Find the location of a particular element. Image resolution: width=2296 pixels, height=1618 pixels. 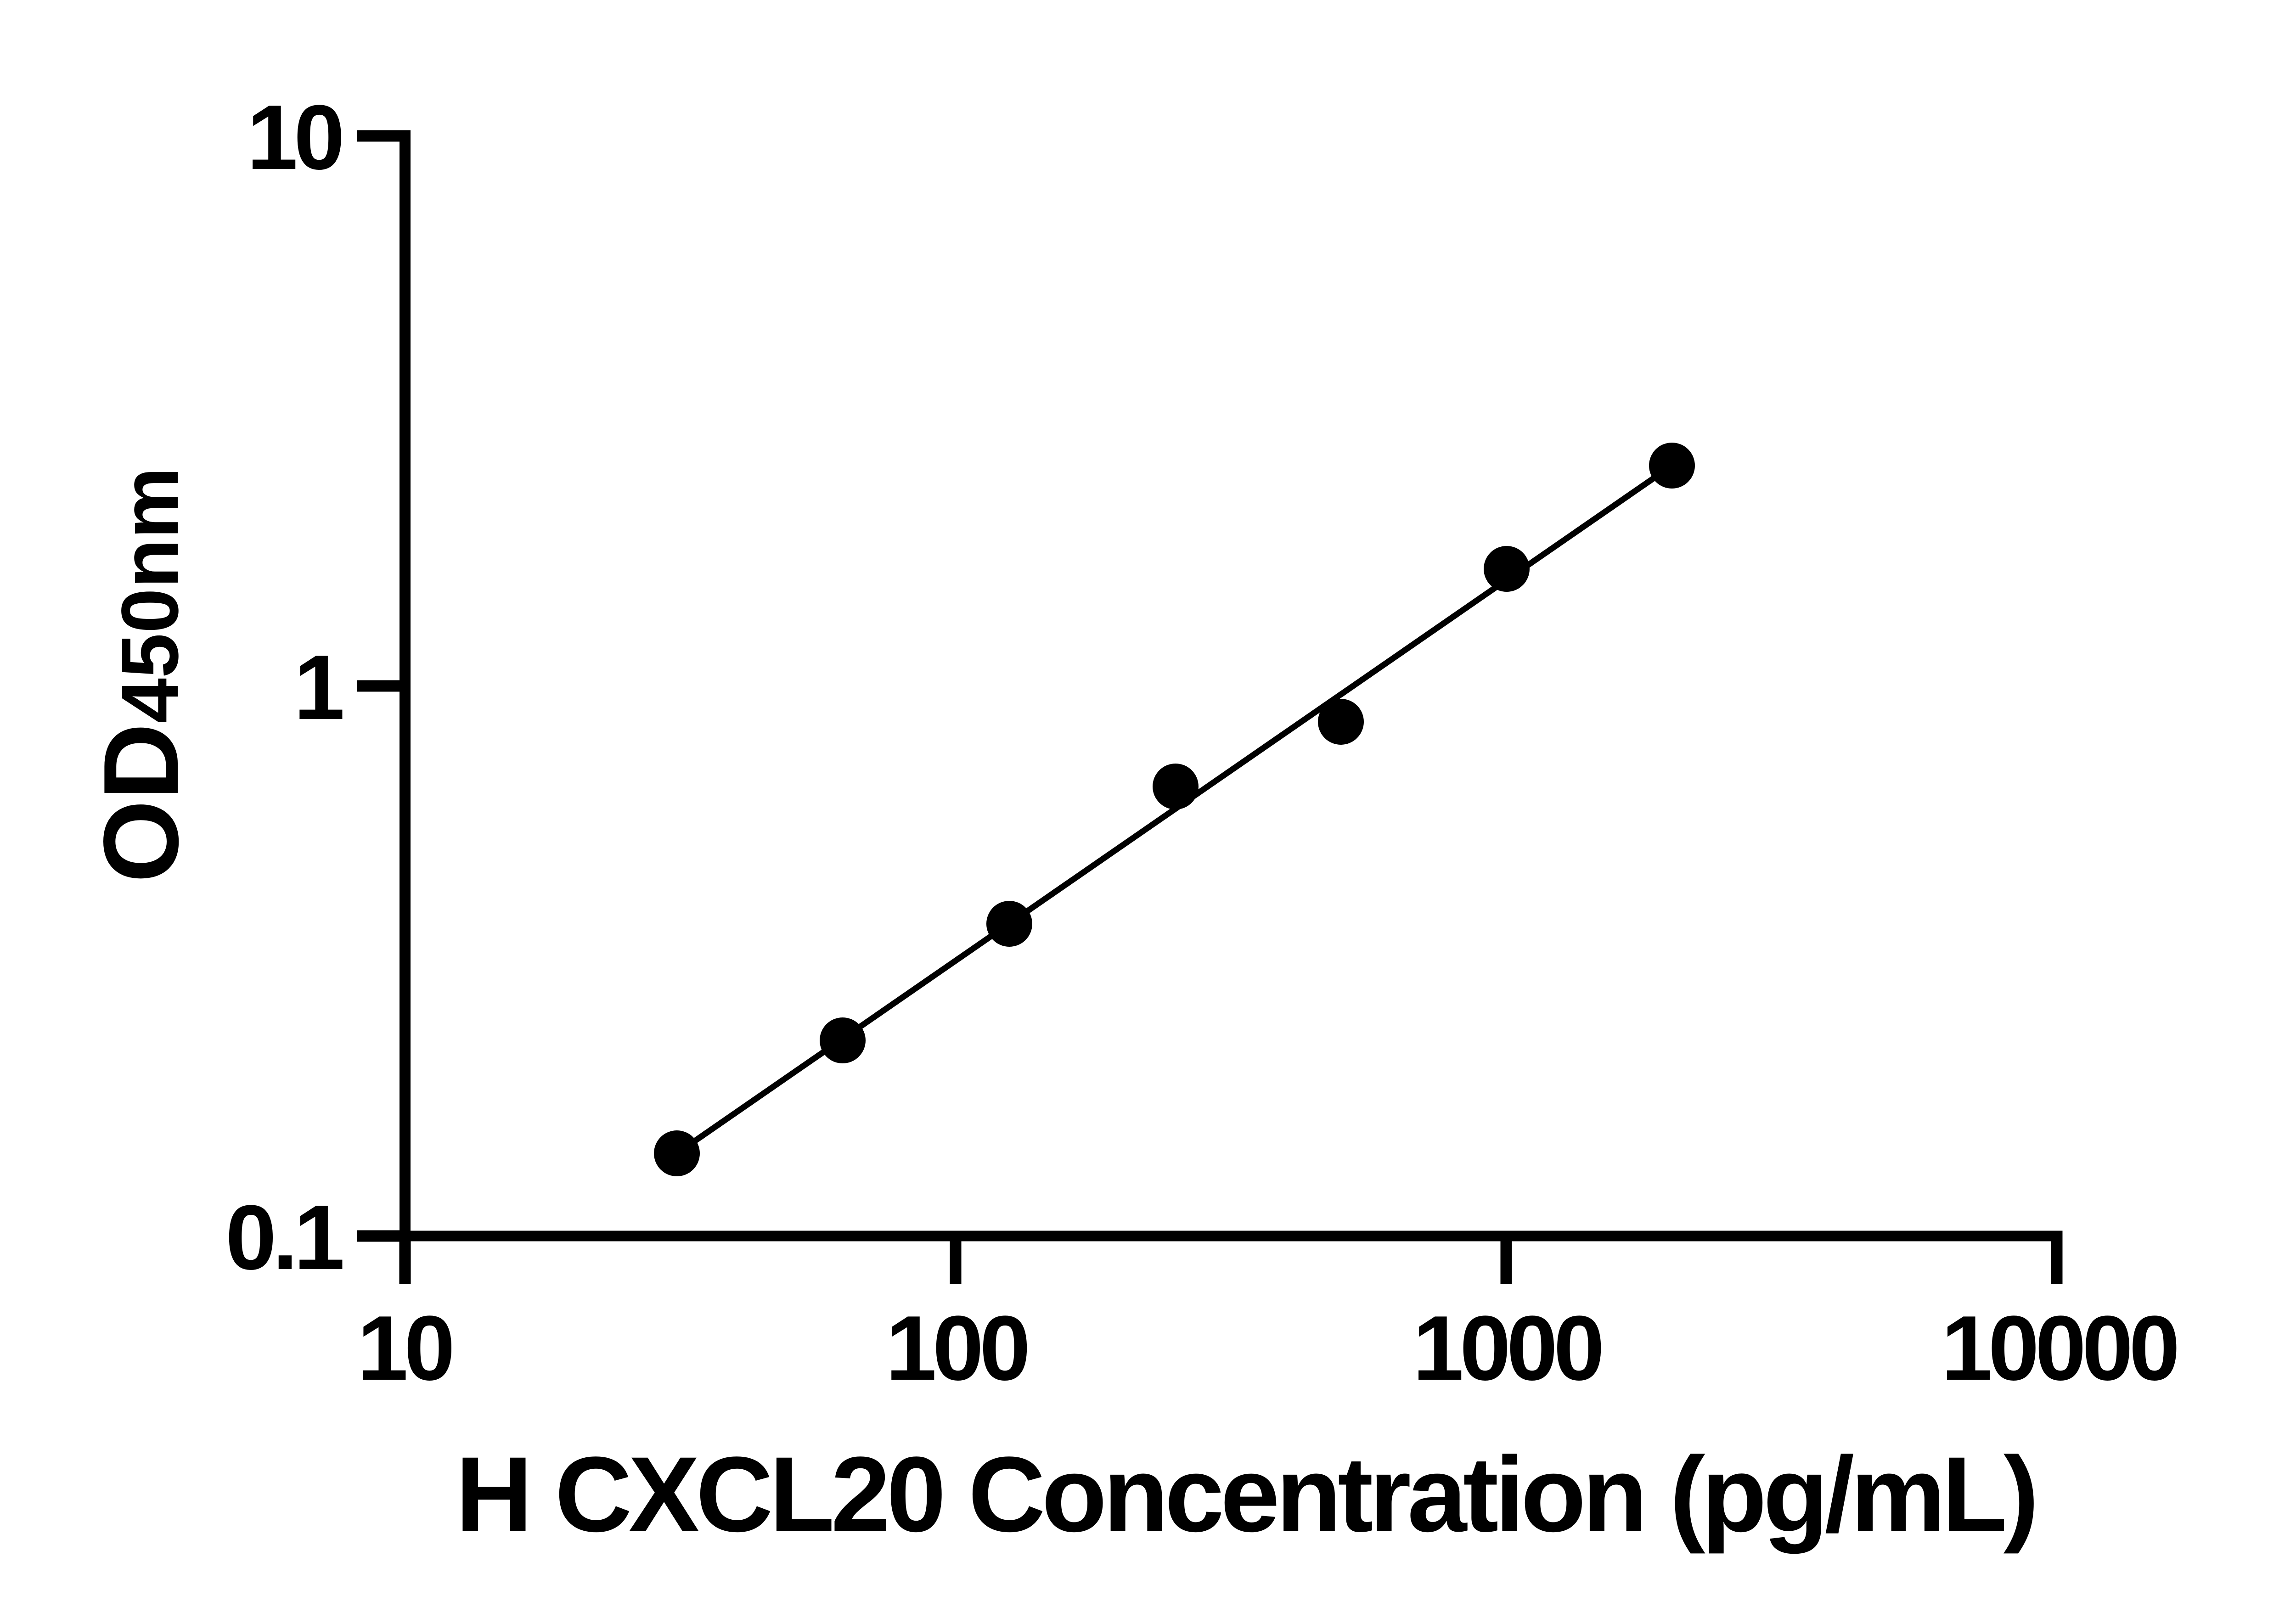

svg-text: 100 is located at coordinates (957, 1348).